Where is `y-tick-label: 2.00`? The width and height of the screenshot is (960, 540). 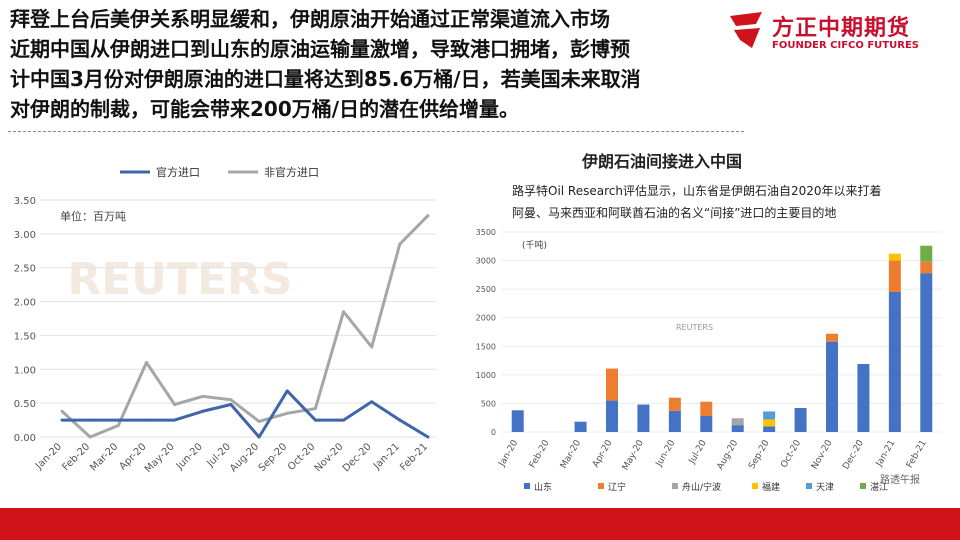
y-tick-label: 2.00 is located at coordinates (25, 303).